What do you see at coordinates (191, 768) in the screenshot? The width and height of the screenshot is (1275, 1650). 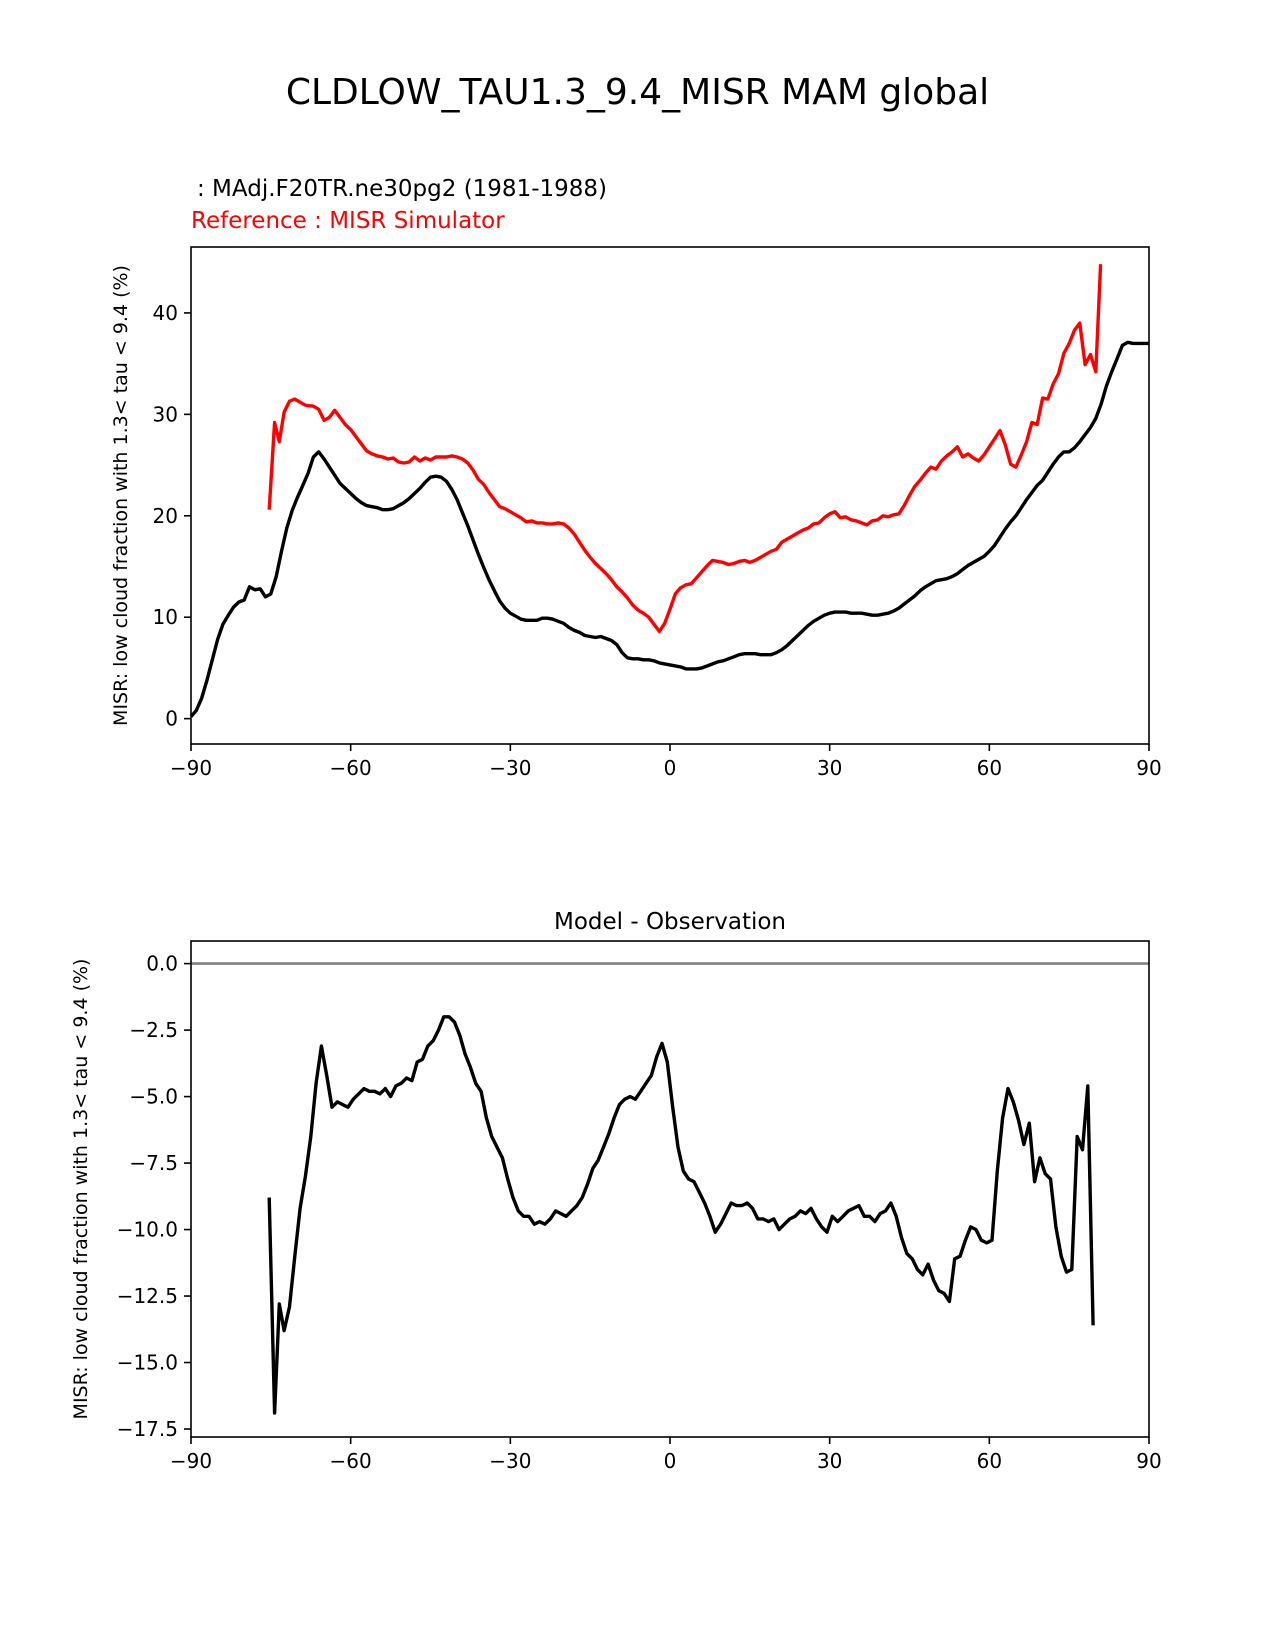 I see `top-x-tick-label: −90` at bounding box center [191, 768].